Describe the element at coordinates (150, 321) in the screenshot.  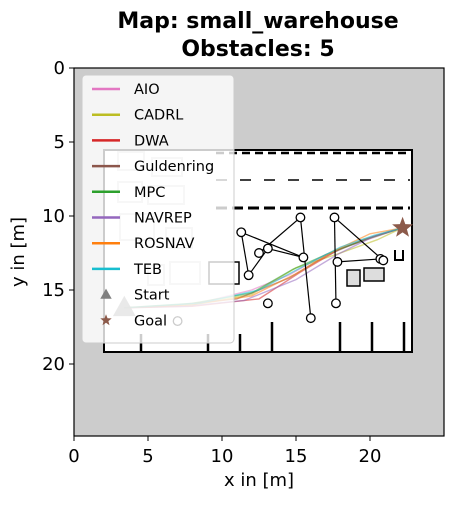
I see `legend-label-goal: Goal` at that location.